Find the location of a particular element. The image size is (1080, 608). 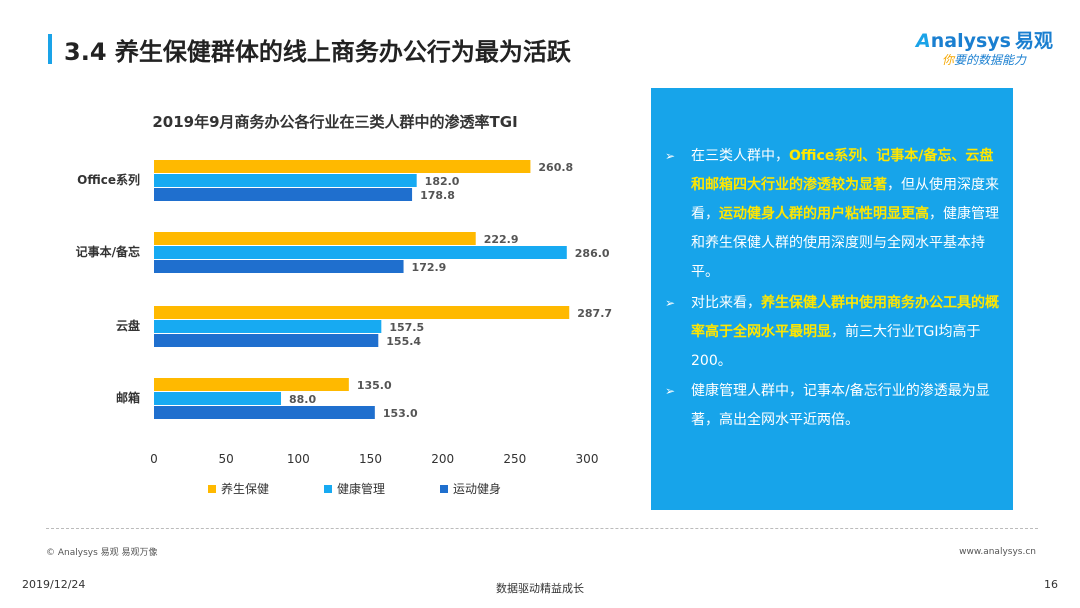

data-label: 286.0 is located at coordinates (592, 253).